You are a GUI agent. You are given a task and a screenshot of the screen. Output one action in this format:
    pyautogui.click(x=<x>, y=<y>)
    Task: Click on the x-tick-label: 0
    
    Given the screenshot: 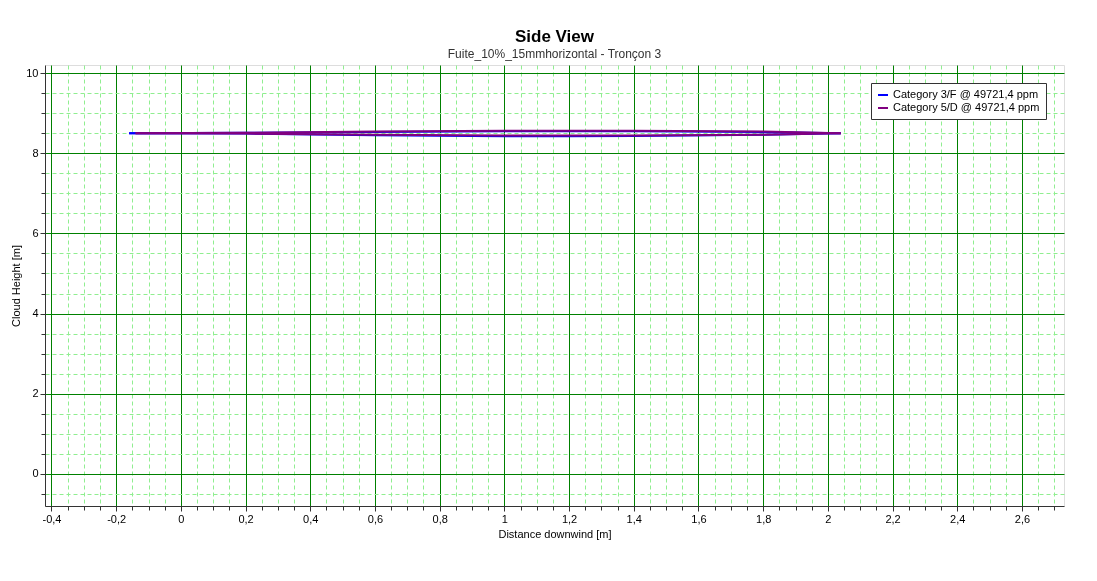 What is the action you would take?
    pyautogui.click(x=181, y=518)
    